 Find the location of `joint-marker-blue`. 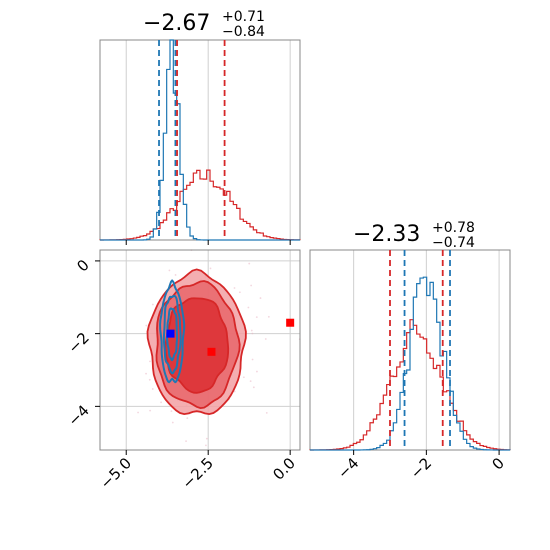

joint-marker-blue is located at coordinates (170, 333).